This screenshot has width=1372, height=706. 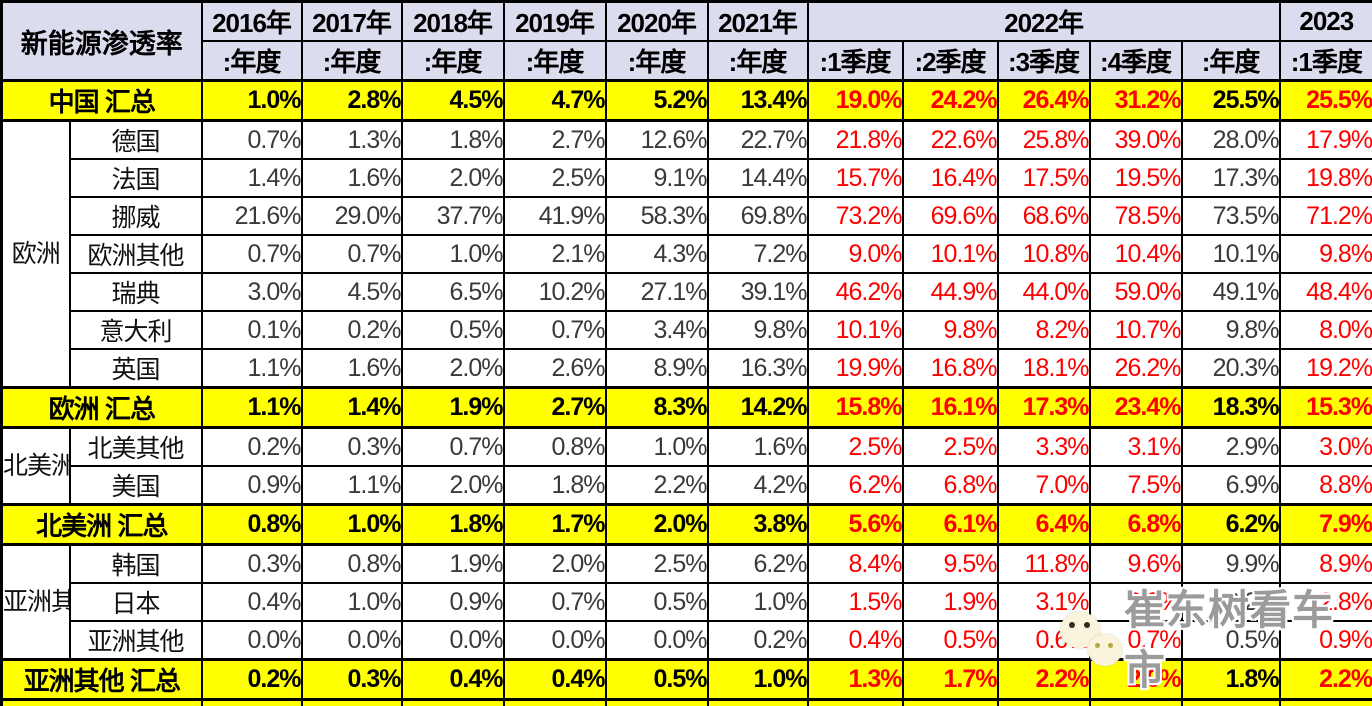 I want to click on value-cell: 69.6%, so click(x=950, y=216).